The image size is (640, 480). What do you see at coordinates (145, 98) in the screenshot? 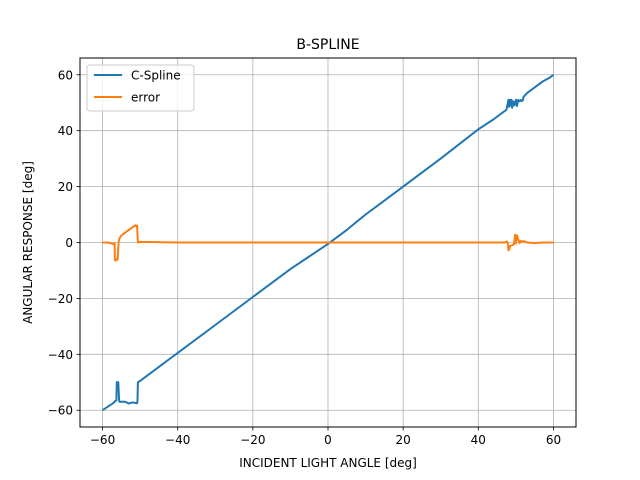
I see `legend-label-error: error` at bounding box center [145, 98].